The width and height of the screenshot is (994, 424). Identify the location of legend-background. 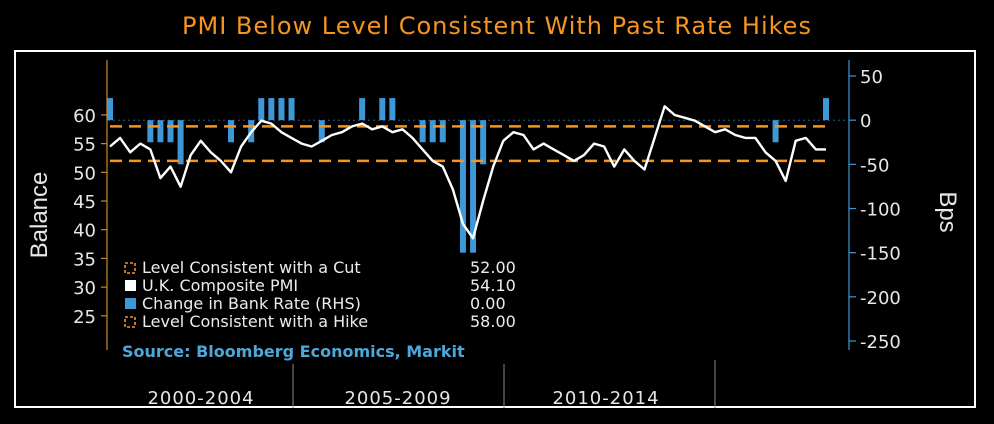
(332, 311).